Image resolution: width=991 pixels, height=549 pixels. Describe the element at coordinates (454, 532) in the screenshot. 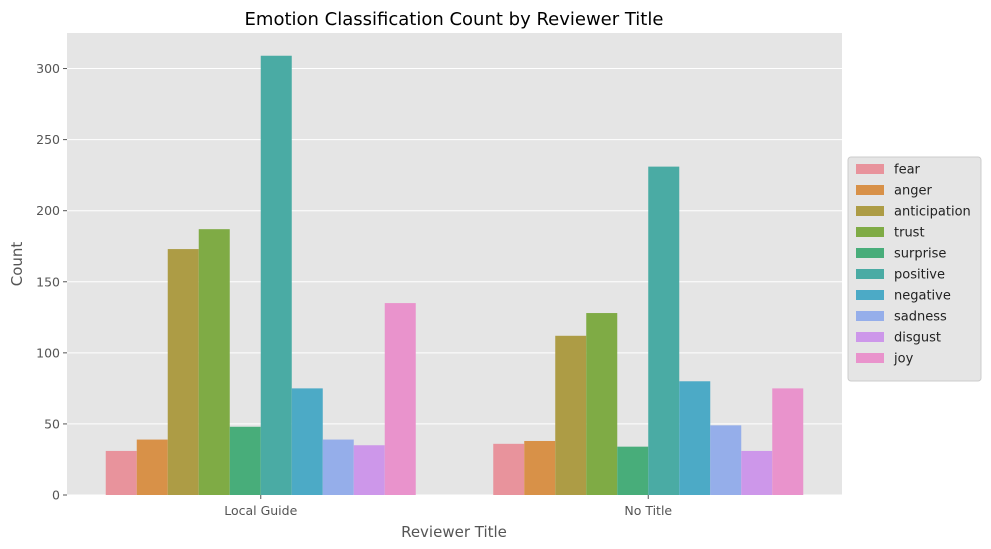

I see `x-axis-label: Reviewer Title` at that location.